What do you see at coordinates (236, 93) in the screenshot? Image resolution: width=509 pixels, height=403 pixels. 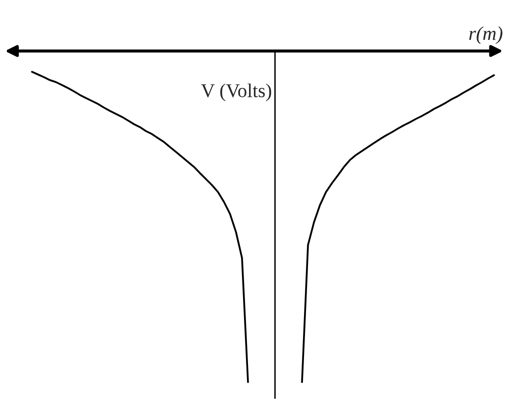 I see `y-axis-title: V (Volts)` at bounding box center [236, 93].